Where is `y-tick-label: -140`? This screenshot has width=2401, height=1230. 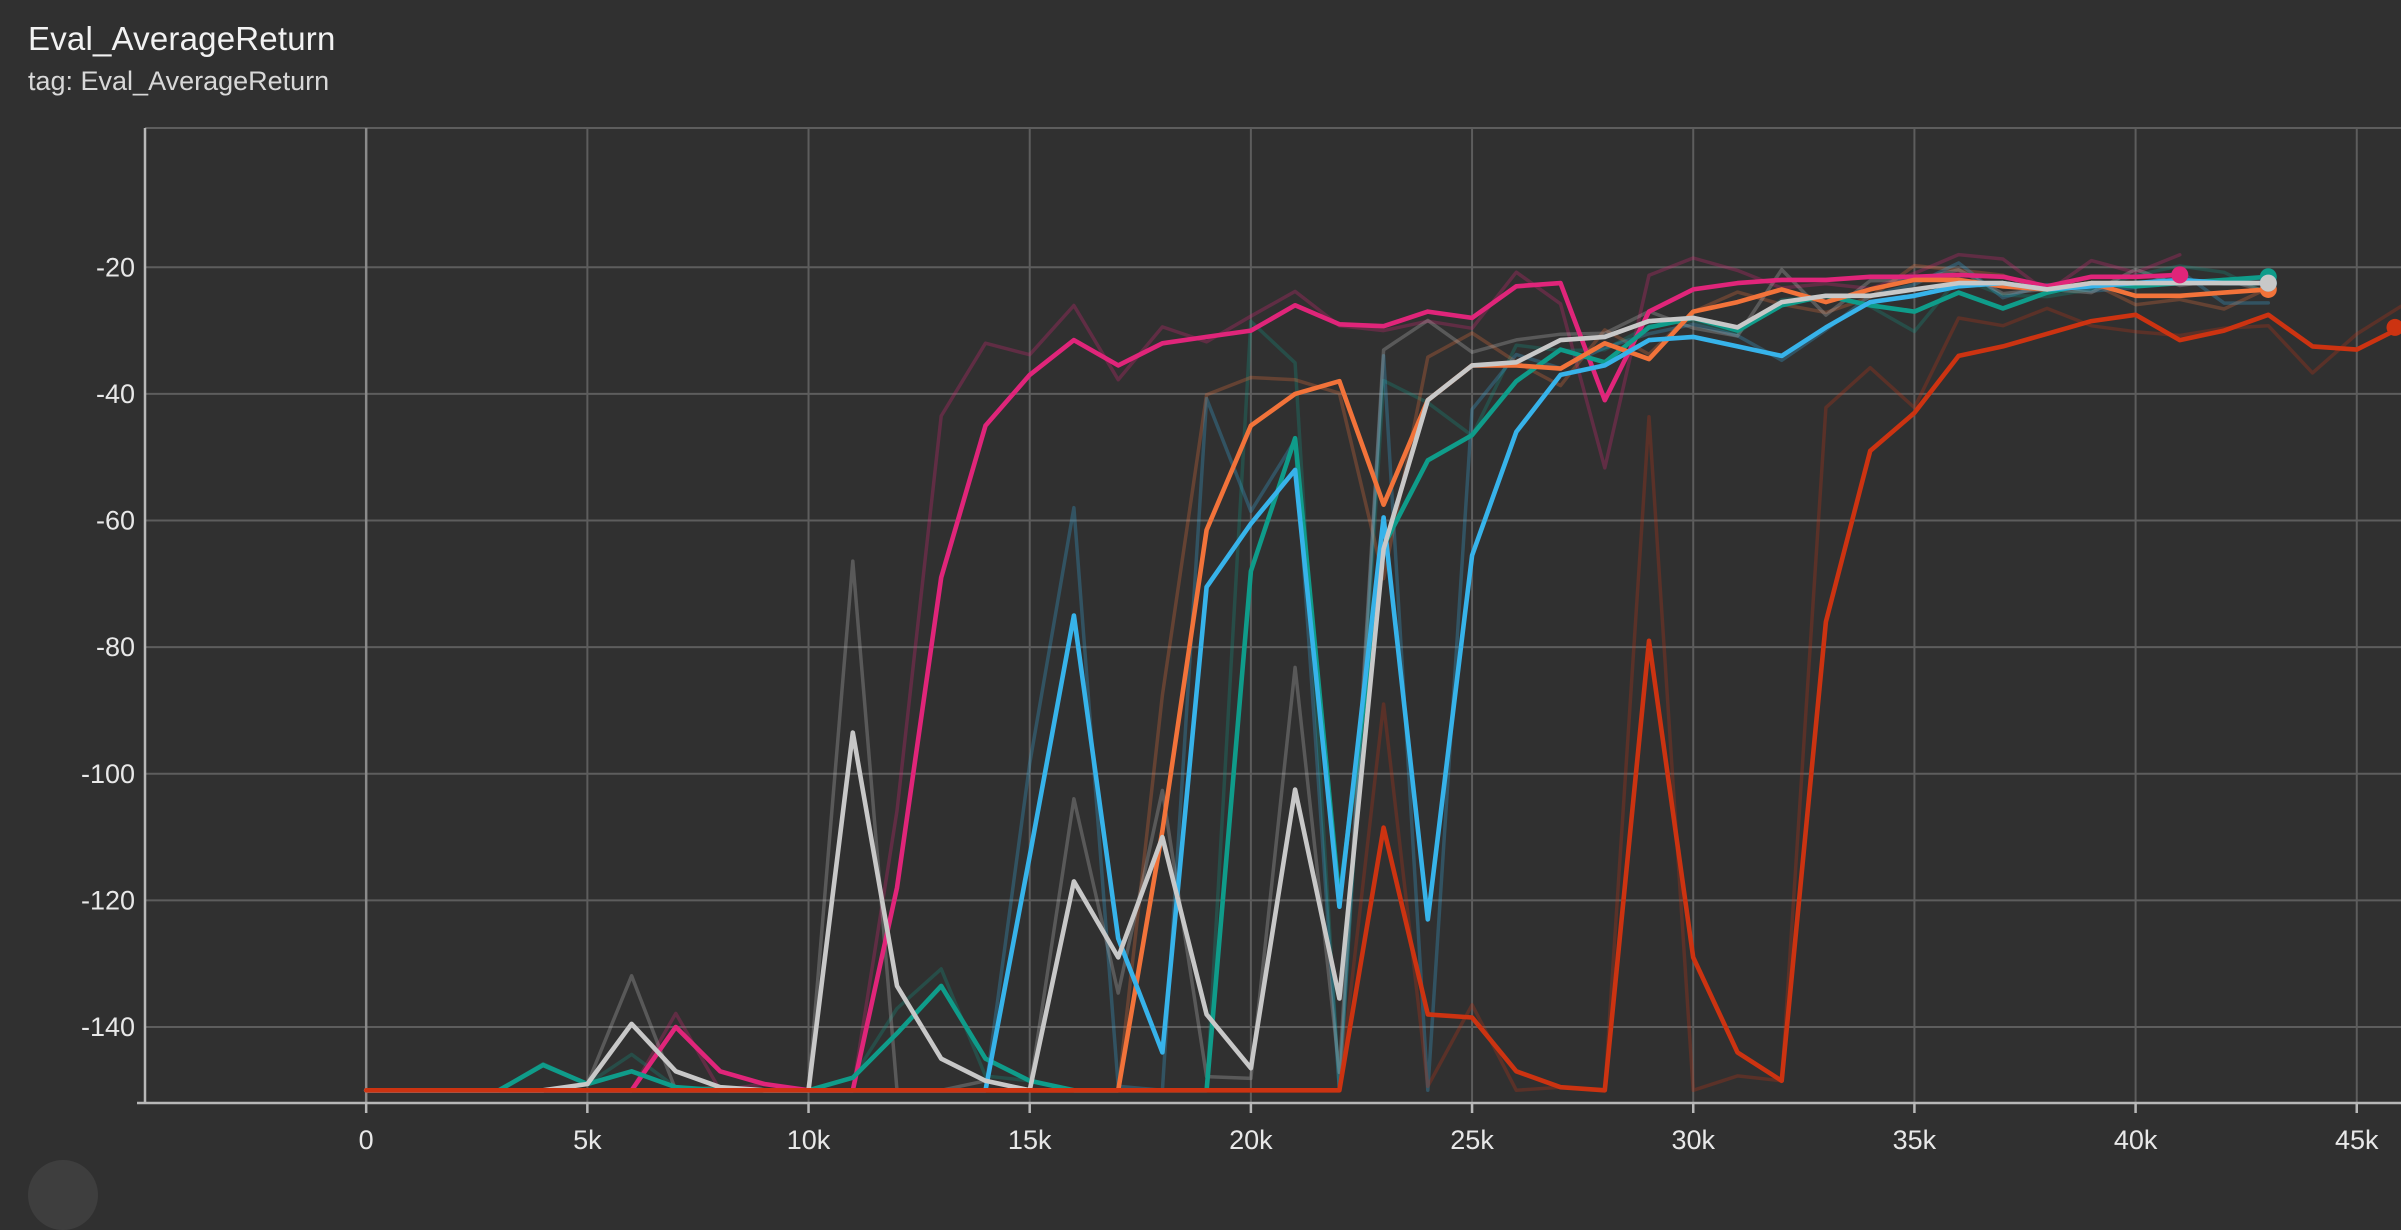
y-tick-label: -140 is located at coordinates (108, 1027).